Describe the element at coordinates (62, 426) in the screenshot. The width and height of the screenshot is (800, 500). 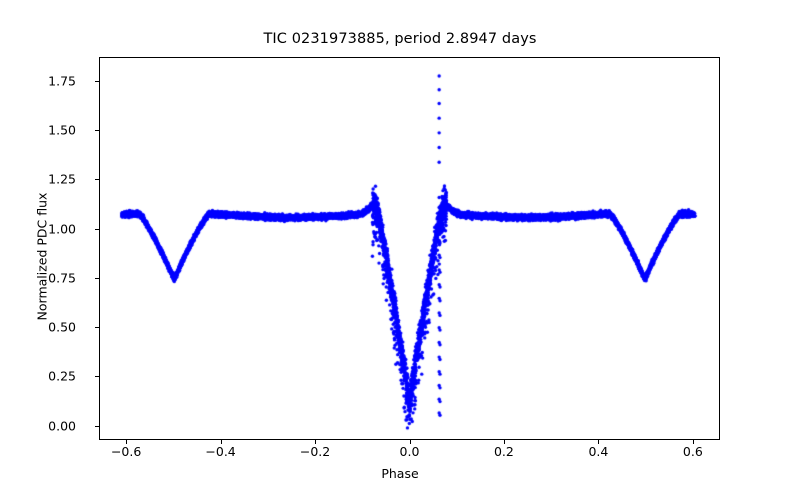
I see `y-tick-label: 0.00` at that location.